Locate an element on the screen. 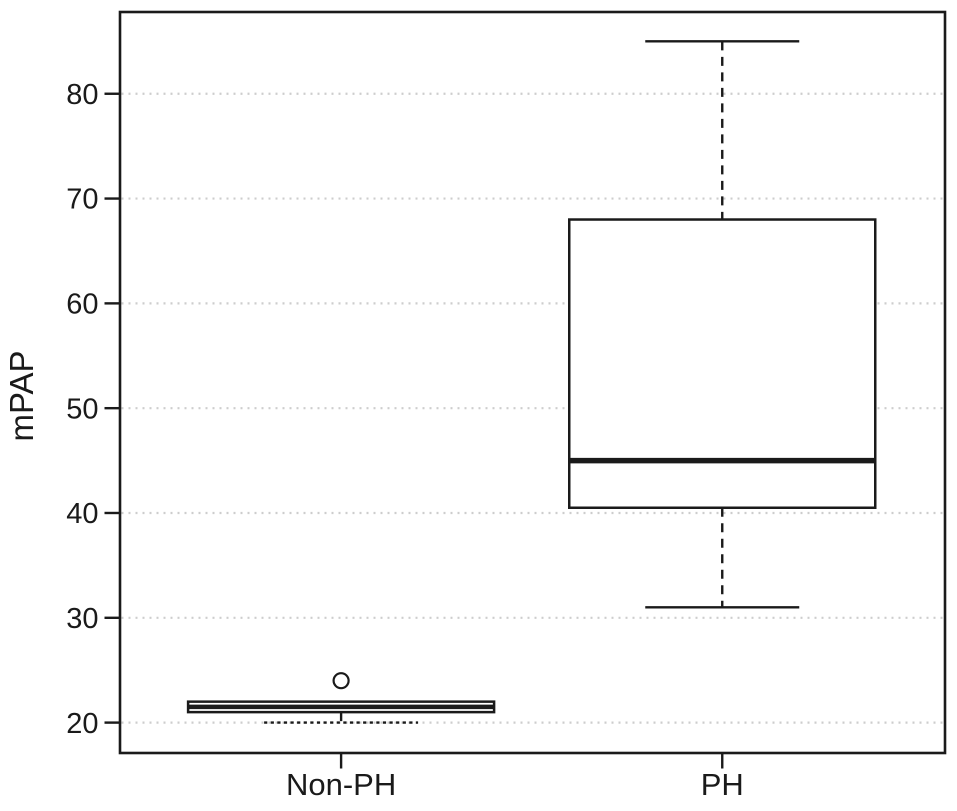  y-tick-label-70: 70 is located at coordinates (82, 200).